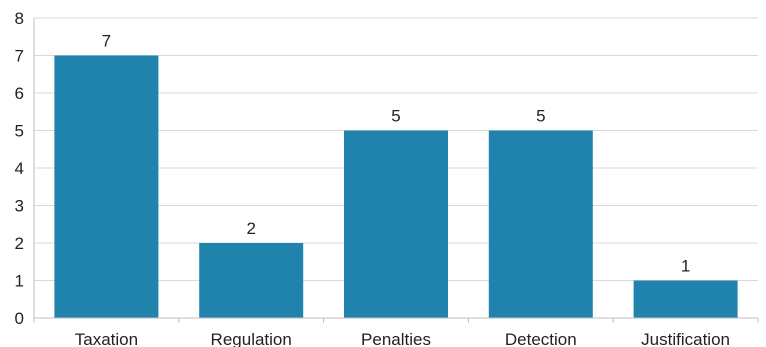  What do you see at coordinates (19, 168) in the screenshot?
I see `y-tick-label: 4` at bounding box center [19, 168].